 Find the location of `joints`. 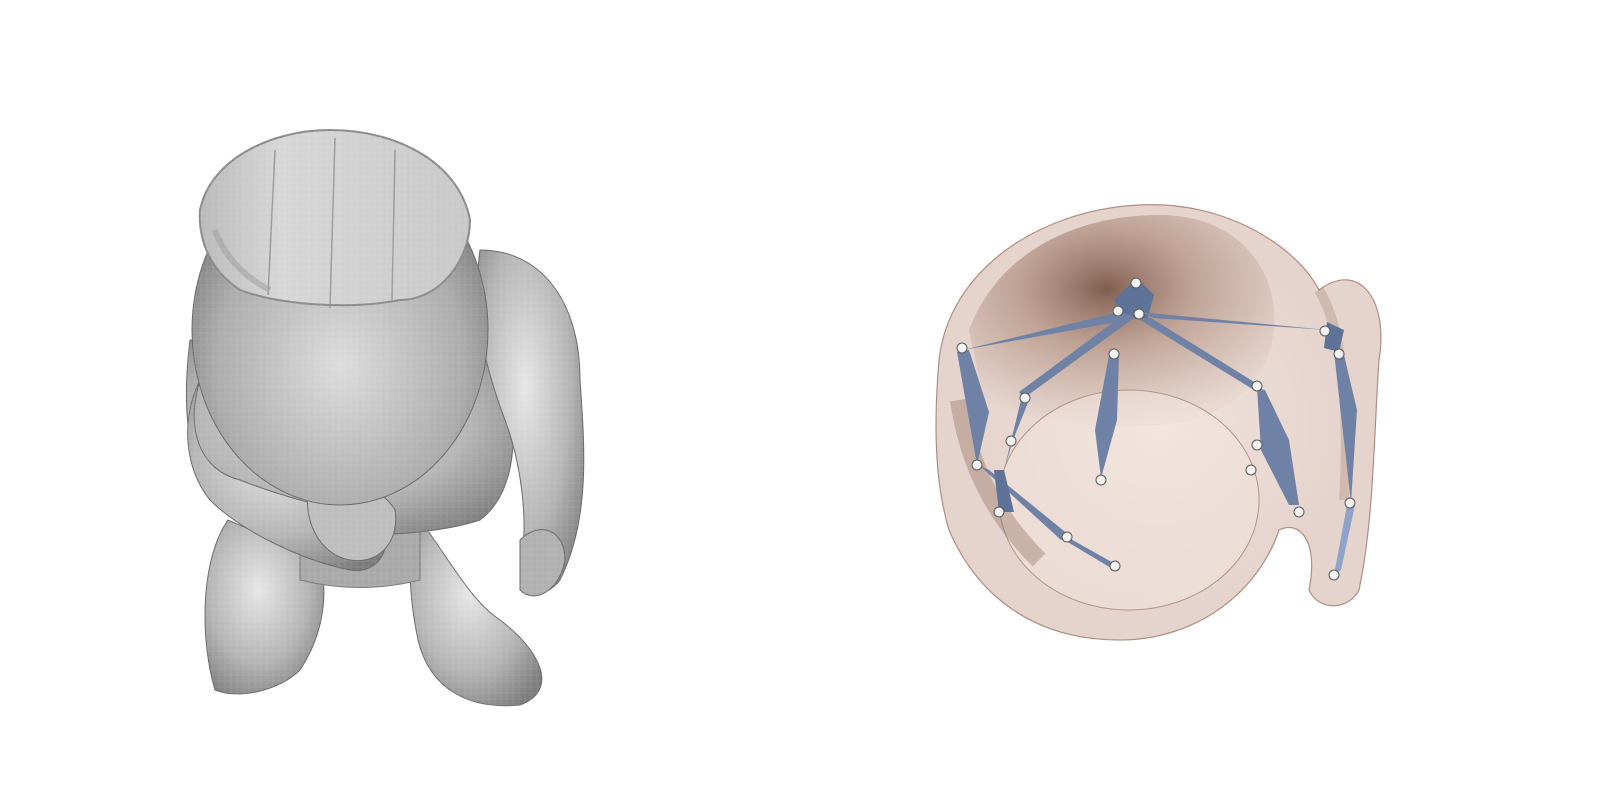

joints is located at coordinates (1156, 429).